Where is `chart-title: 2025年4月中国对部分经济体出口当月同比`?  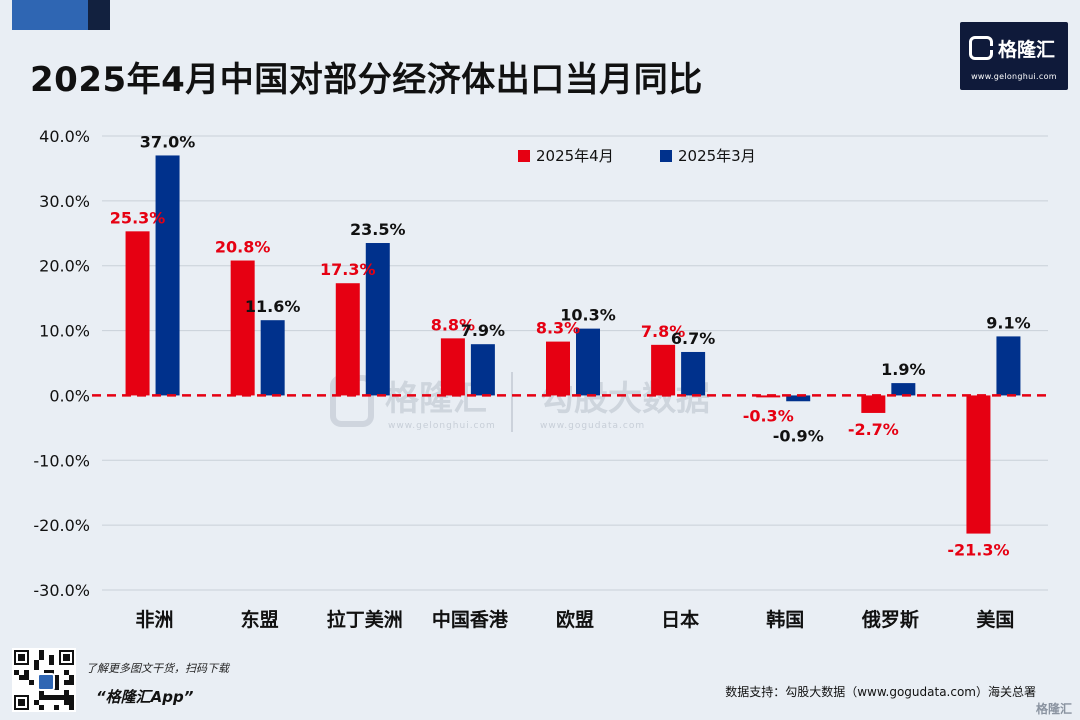
chart-title: 2025年4月中国对部分经济体出口当月同比 is located at coordinates (366, 80).